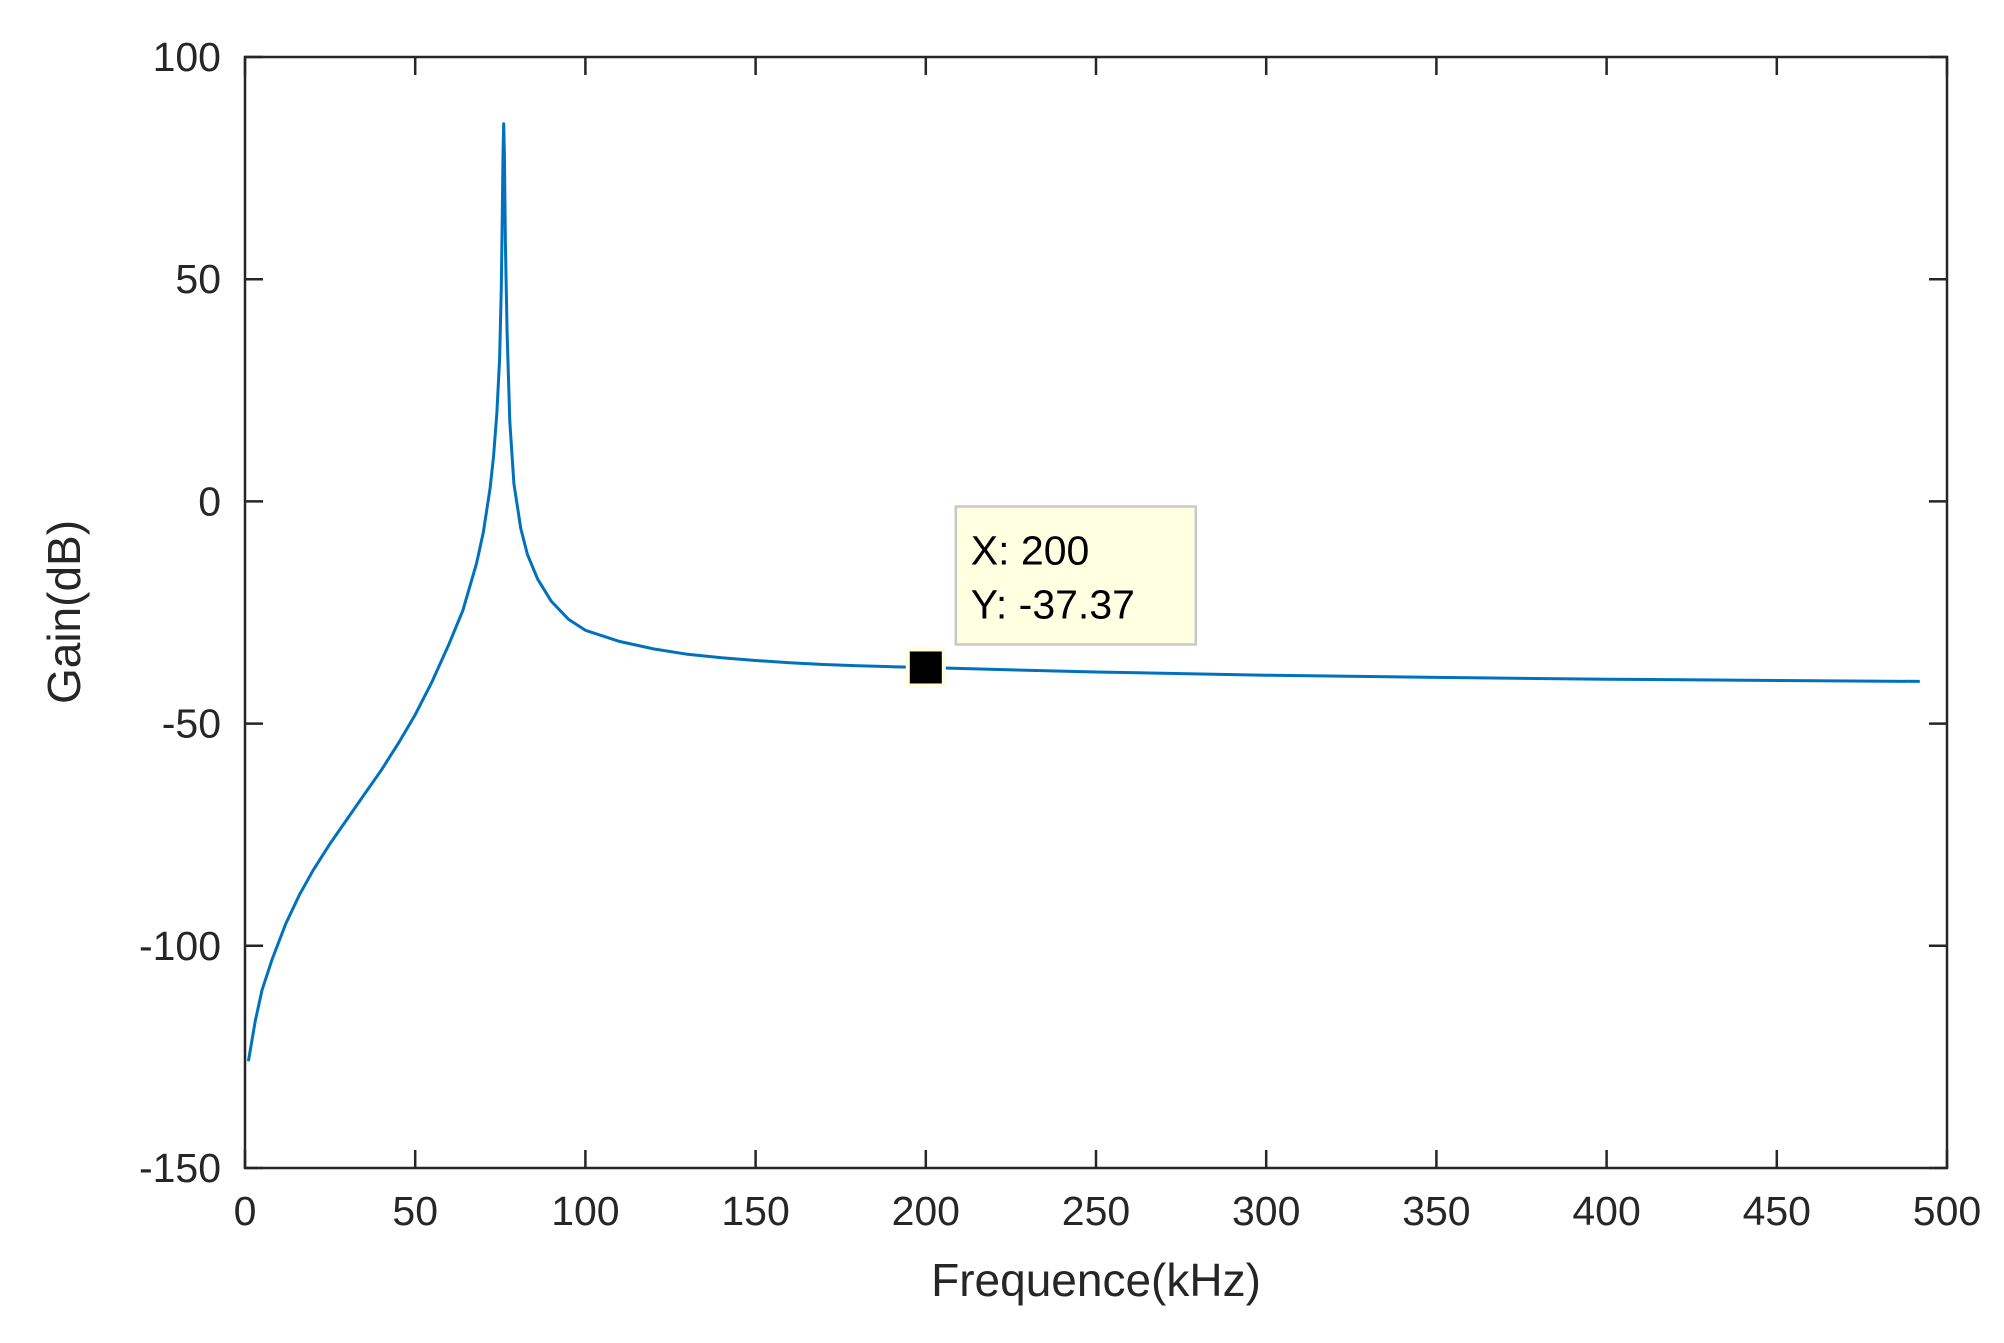 The height and width of the screenshot is (1343, 2004). I want to click on y-tick-label: -100, so click(180, 946).